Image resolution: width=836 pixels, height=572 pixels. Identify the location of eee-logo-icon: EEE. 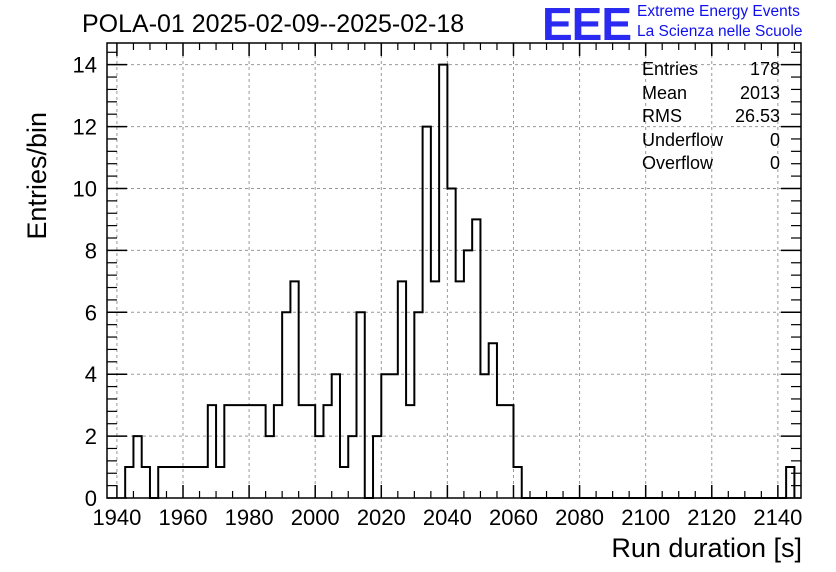
(587, 23).